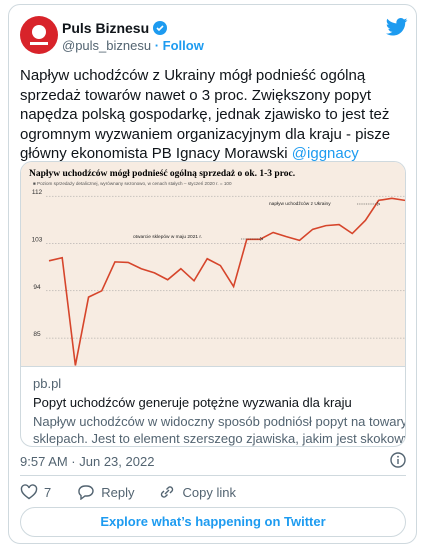  What do you see at coordinates (213, 522) in the screenshot?
I see `explore-button: Explore what’s happening on Twitter` at bounding box center [213, 522].